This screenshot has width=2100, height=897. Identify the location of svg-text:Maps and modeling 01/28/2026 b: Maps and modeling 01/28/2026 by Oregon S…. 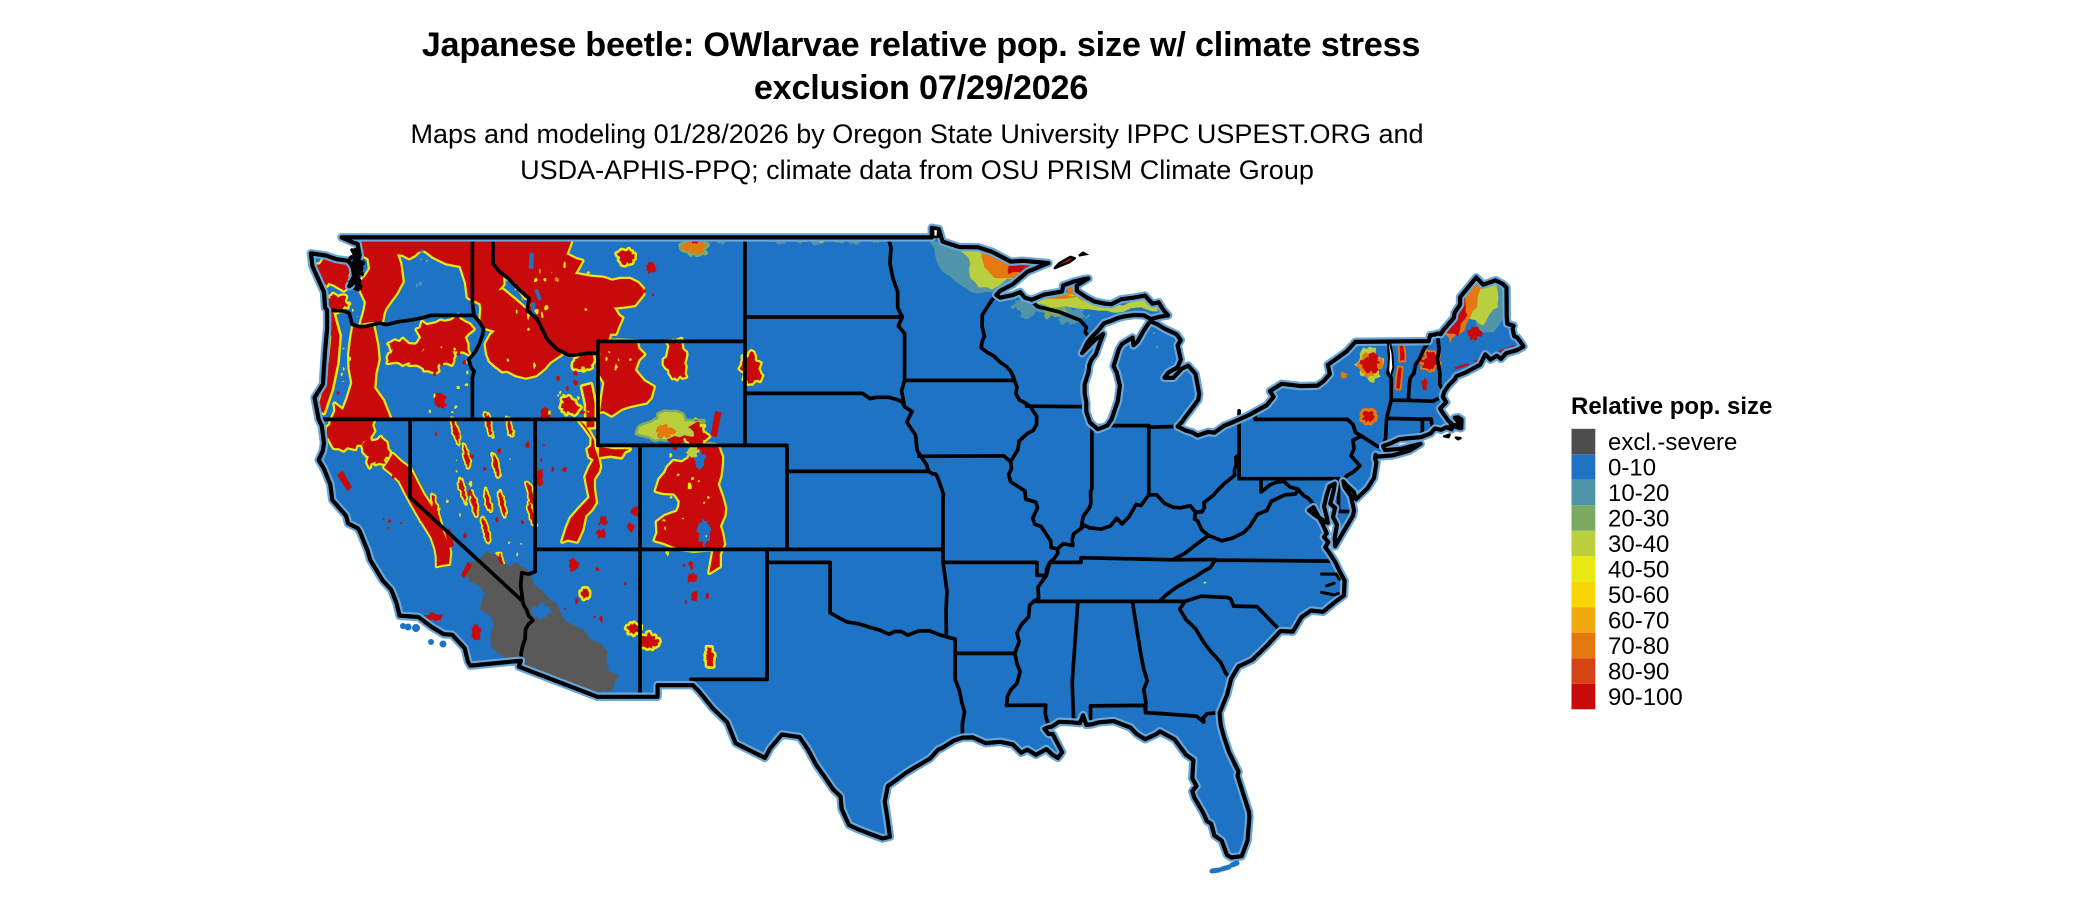
(916, 134).